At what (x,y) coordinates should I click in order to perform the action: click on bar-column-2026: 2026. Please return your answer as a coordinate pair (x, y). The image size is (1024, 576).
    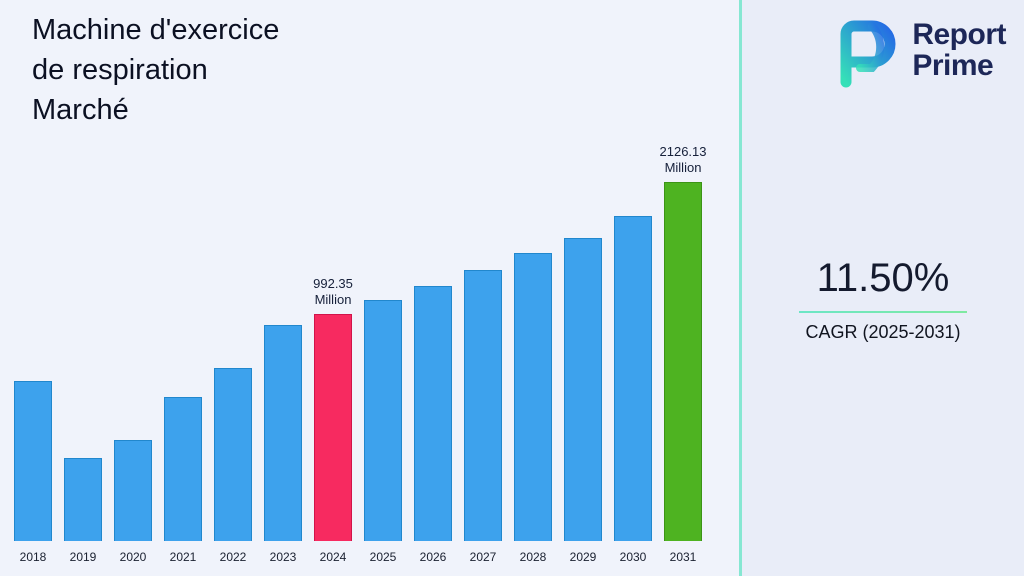
    Looking at the image, I should click on (433, 425).